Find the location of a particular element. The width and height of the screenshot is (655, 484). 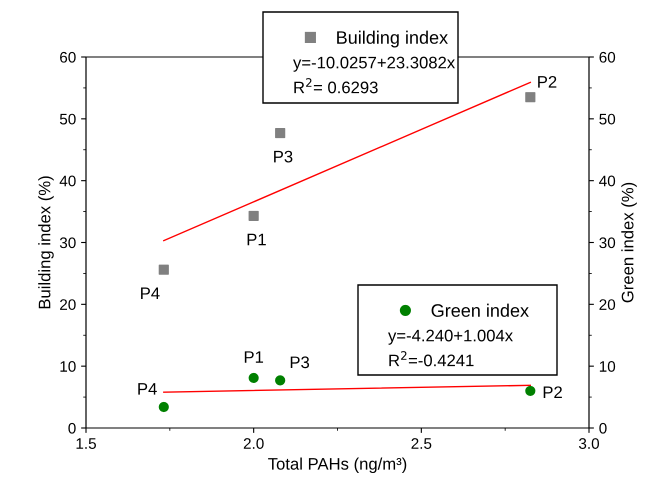

y-tick-label: 40 is located at coordinates (68, 181).